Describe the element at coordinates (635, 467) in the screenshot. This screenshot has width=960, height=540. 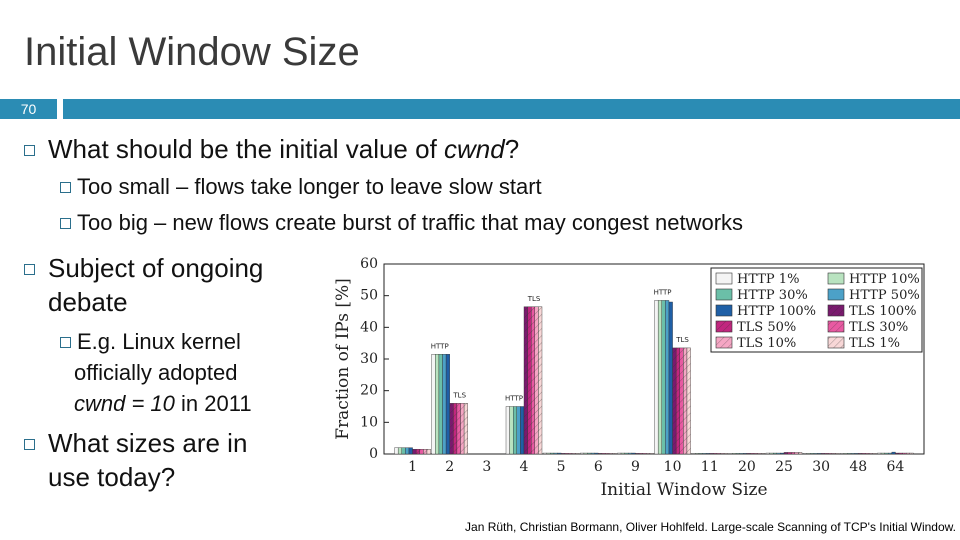
I see `x-tick-label: 9` at that location.